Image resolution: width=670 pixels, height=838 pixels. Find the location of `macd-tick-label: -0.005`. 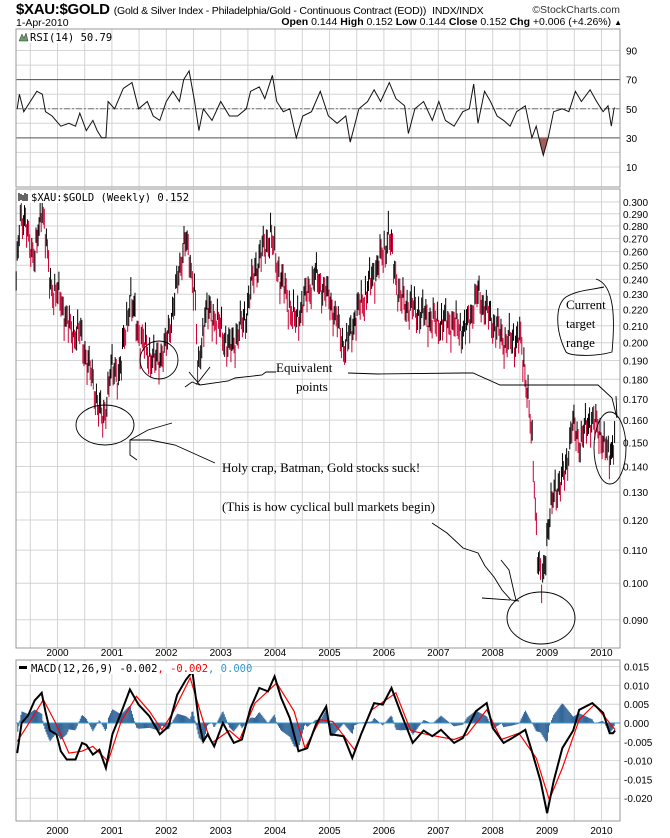

macd-tick-label: -0.005 is located at coordinates (638, 743).